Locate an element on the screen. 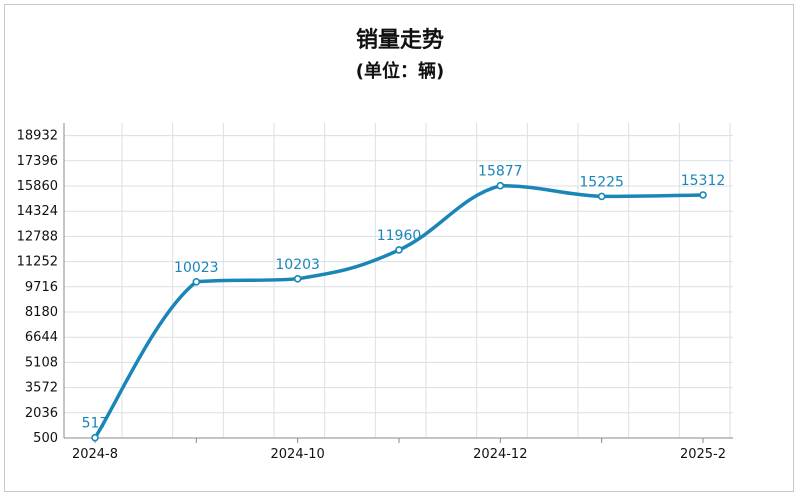  y-tick-label: 2036 is located at coordinates (41, 413).